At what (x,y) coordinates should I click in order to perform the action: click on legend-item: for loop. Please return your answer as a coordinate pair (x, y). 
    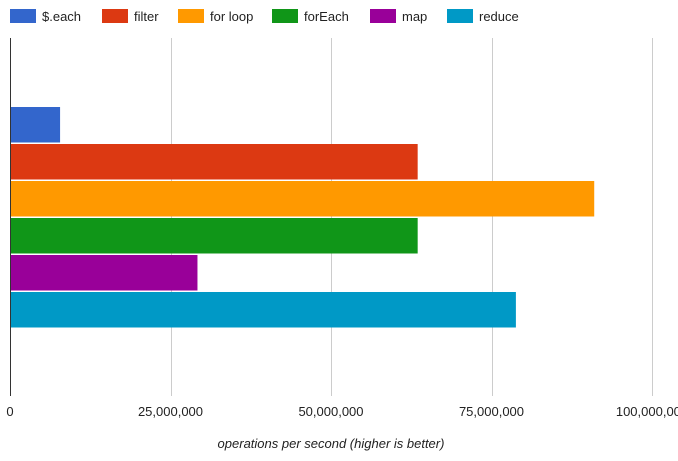
    Looking at the image, I should click on (215, 16).